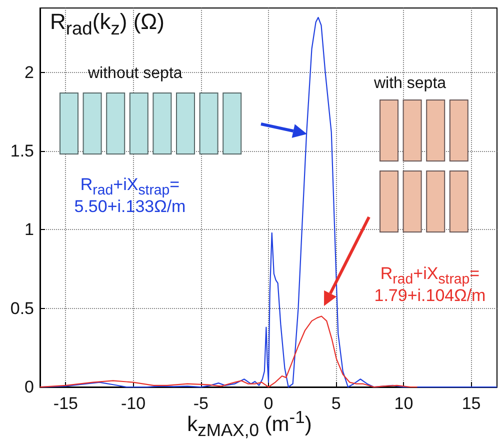 The width and height of the screenshot is (499, 441). What do you see at coordinates (135, 74) in the screenshot?
I see `annotation: without septa` at bounding box center [135, 74].